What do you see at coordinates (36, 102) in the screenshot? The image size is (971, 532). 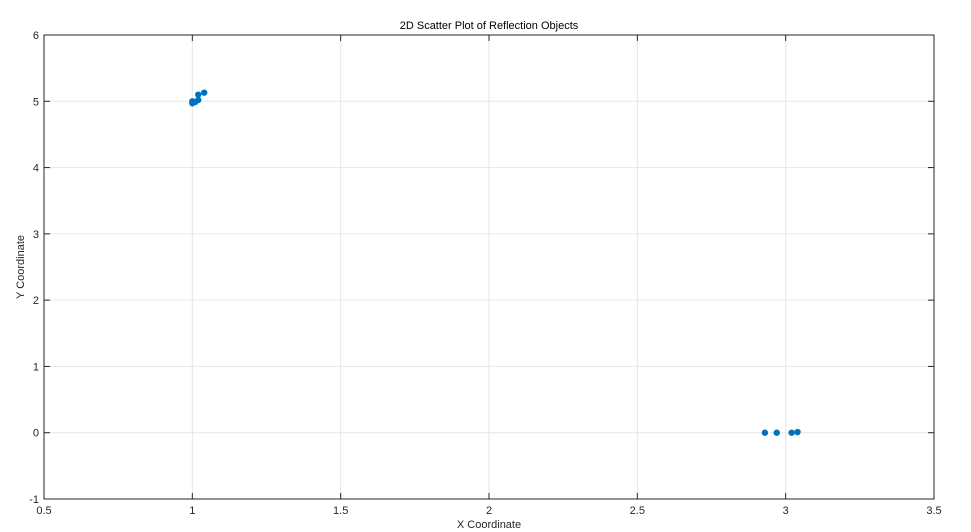 I see `y-tick-label: 5` at bounding box center [36, 102].